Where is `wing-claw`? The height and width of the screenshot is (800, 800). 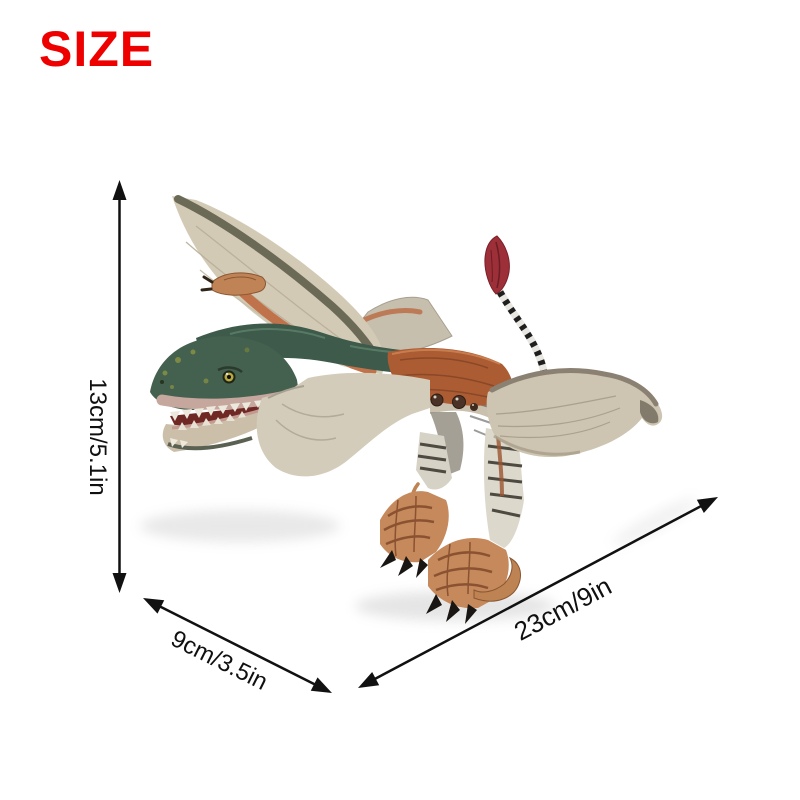 wing-claw is located at coordinates (233, 284).